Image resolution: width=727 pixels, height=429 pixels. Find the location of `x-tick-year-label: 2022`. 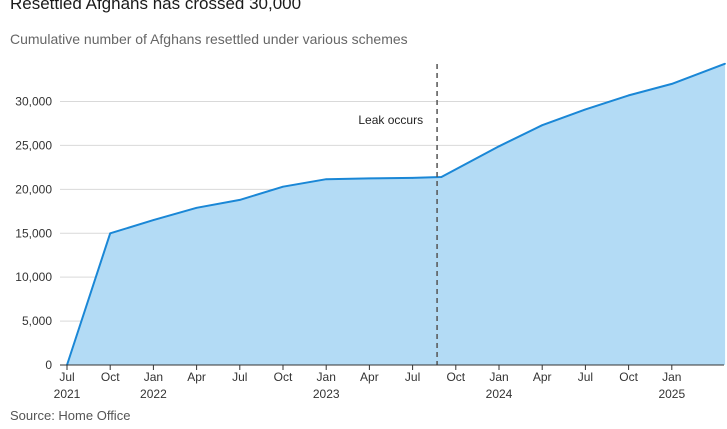

x-tick-year-label: 2022 is located at coordinates (153, 394).